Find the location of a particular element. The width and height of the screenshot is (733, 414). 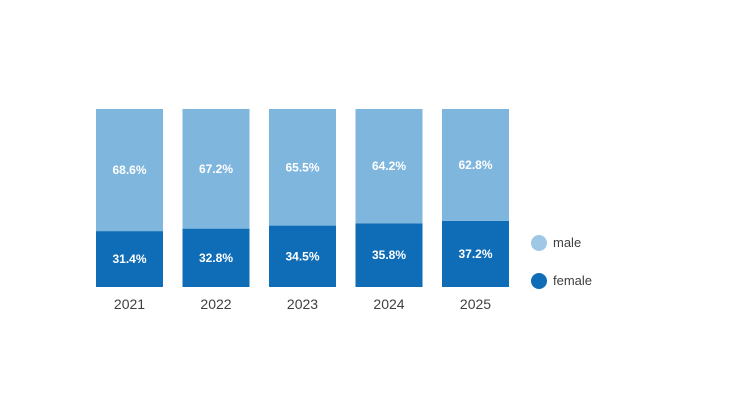

x-tick-label-2025: 2025 is located at coordinates (475, 304).